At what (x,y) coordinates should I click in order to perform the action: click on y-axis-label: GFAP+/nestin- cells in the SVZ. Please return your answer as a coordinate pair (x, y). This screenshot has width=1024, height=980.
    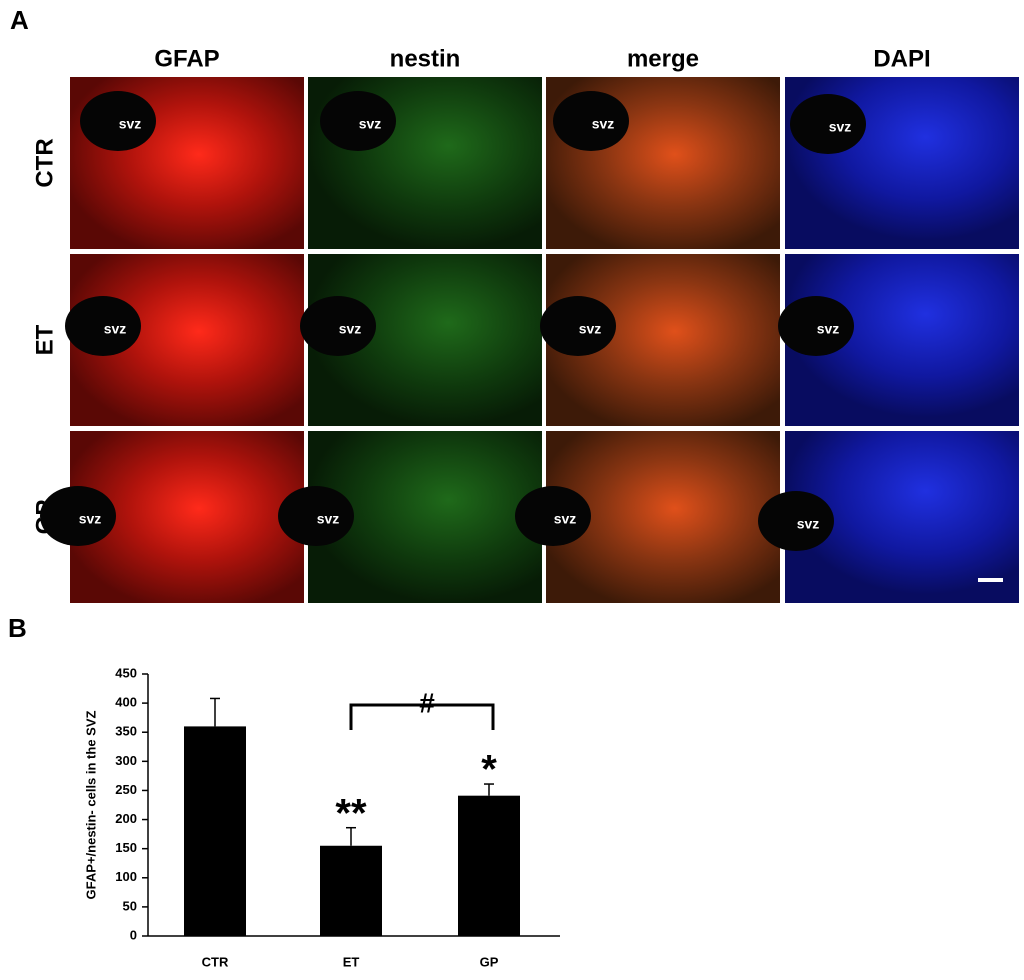
    Looking at the image, I should click on (90, 804).